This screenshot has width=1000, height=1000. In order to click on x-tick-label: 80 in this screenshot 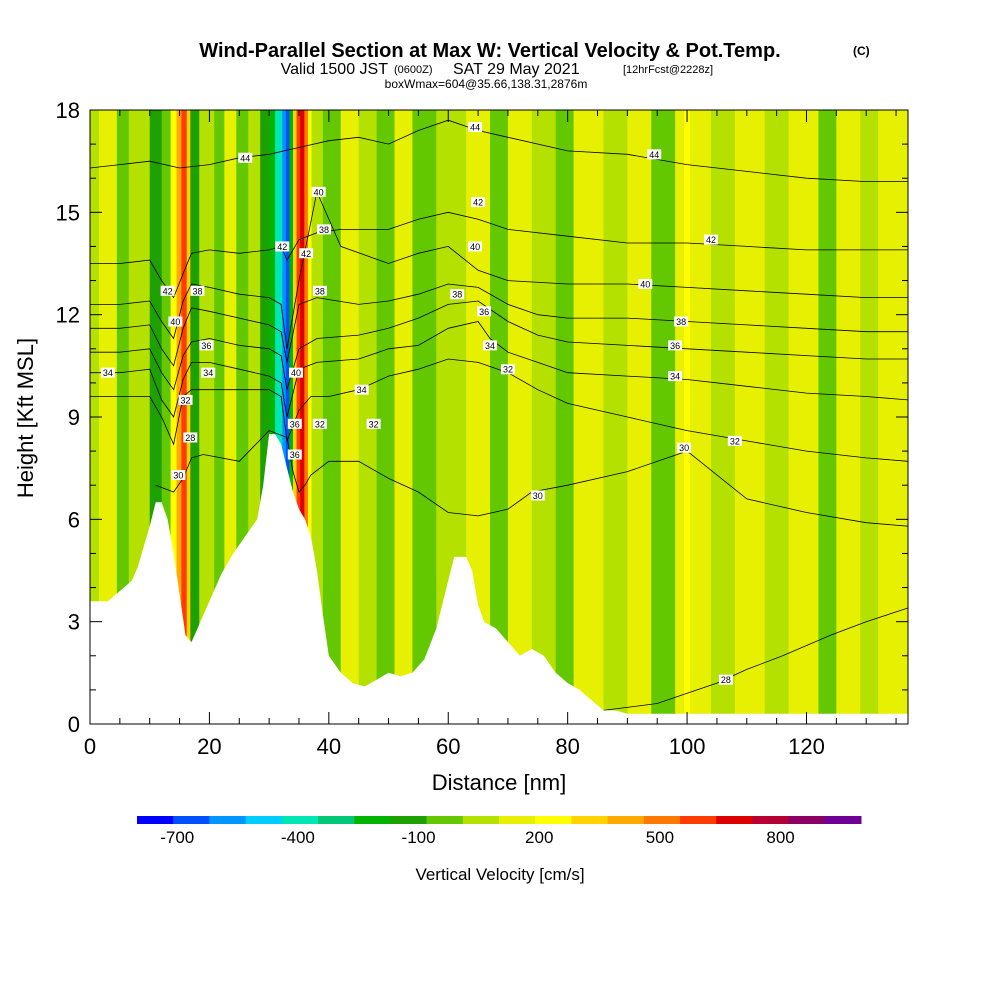, I will do `click(567, 746)`.